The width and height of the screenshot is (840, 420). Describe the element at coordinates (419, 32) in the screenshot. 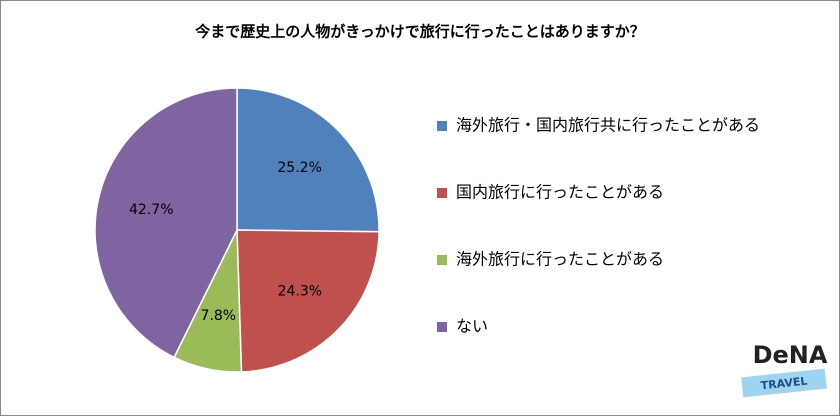

I see `chart-title: 今まで歴史上の人物がきっかけで旅行に行ったことはありますか？` at that location.